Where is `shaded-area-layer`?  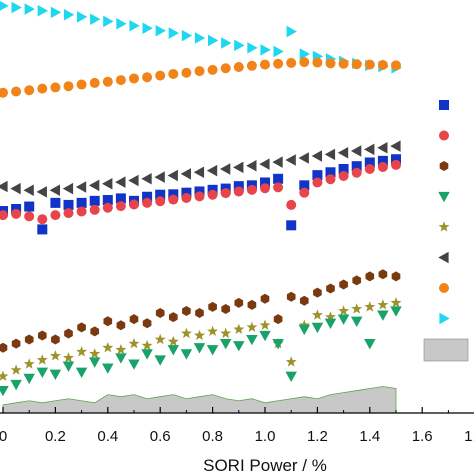 shaded-area-layer is located at coordinates (199, 400).